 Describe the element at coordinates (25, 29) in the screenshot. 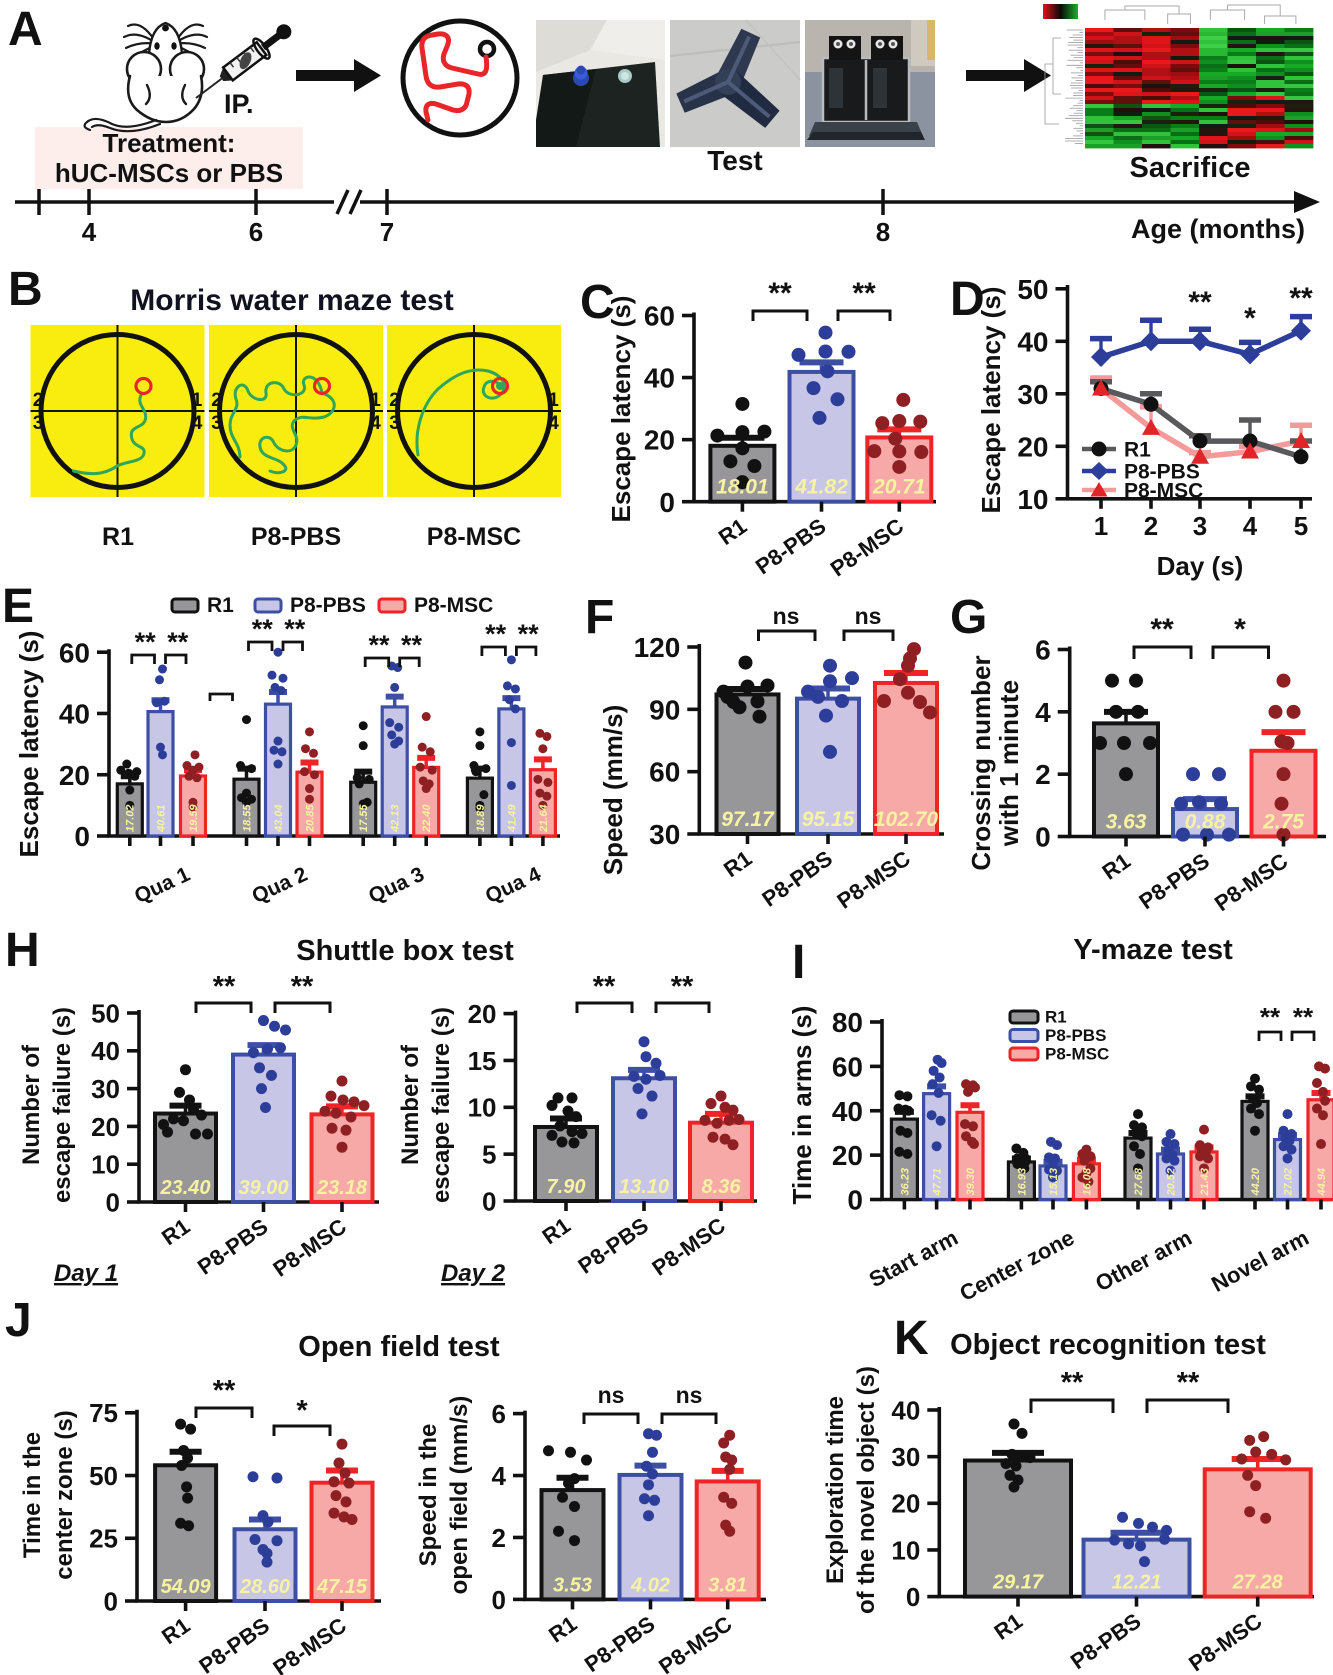

I see `svg-text: A` at that location.